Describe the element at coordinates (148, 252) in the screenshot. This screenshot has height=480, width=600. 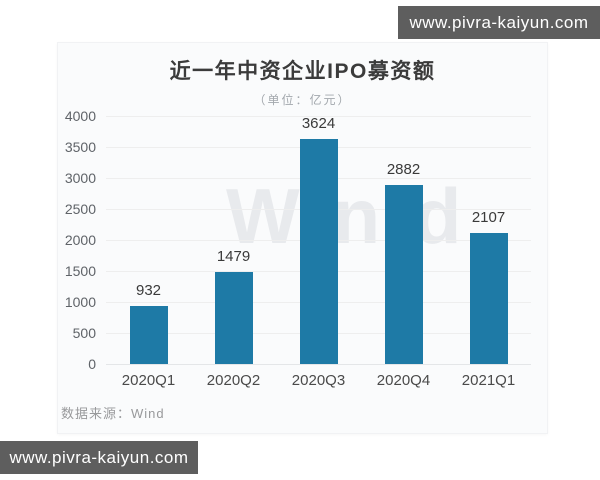
I see `bar-slot-2020Q1: 932 2020Q1` at that location.